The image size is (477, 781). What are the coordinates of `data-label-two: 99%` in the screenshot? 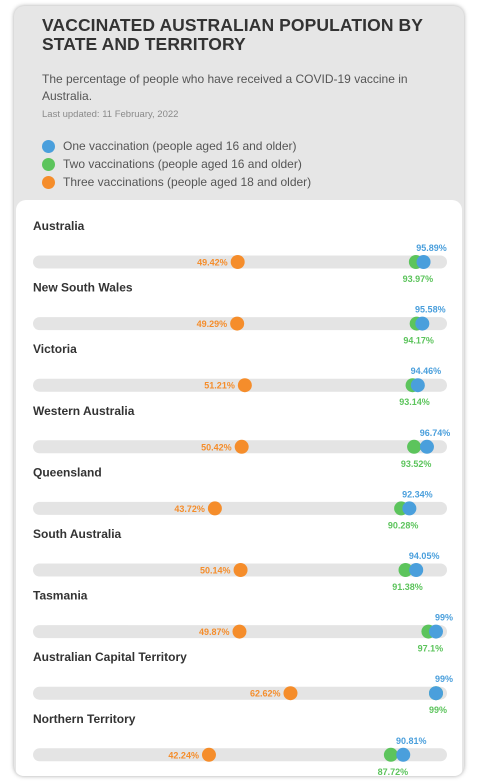 It's located at (438, 710).